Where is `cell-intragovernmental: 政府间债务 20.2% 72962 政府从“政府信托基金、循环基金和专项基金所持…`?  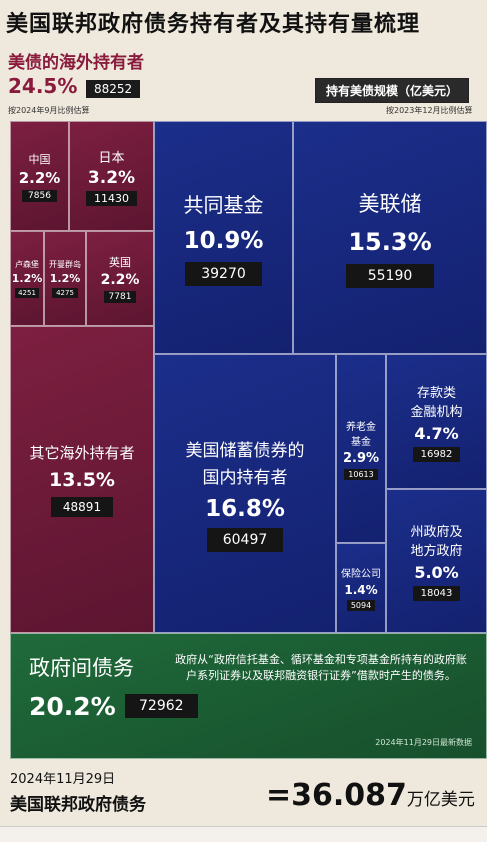 cell-intragovernmental: 政府间债务 20.2% 72962 政府从“政府信托基金、循环基金和专项基金所持… is located at coordinates (248, 696).